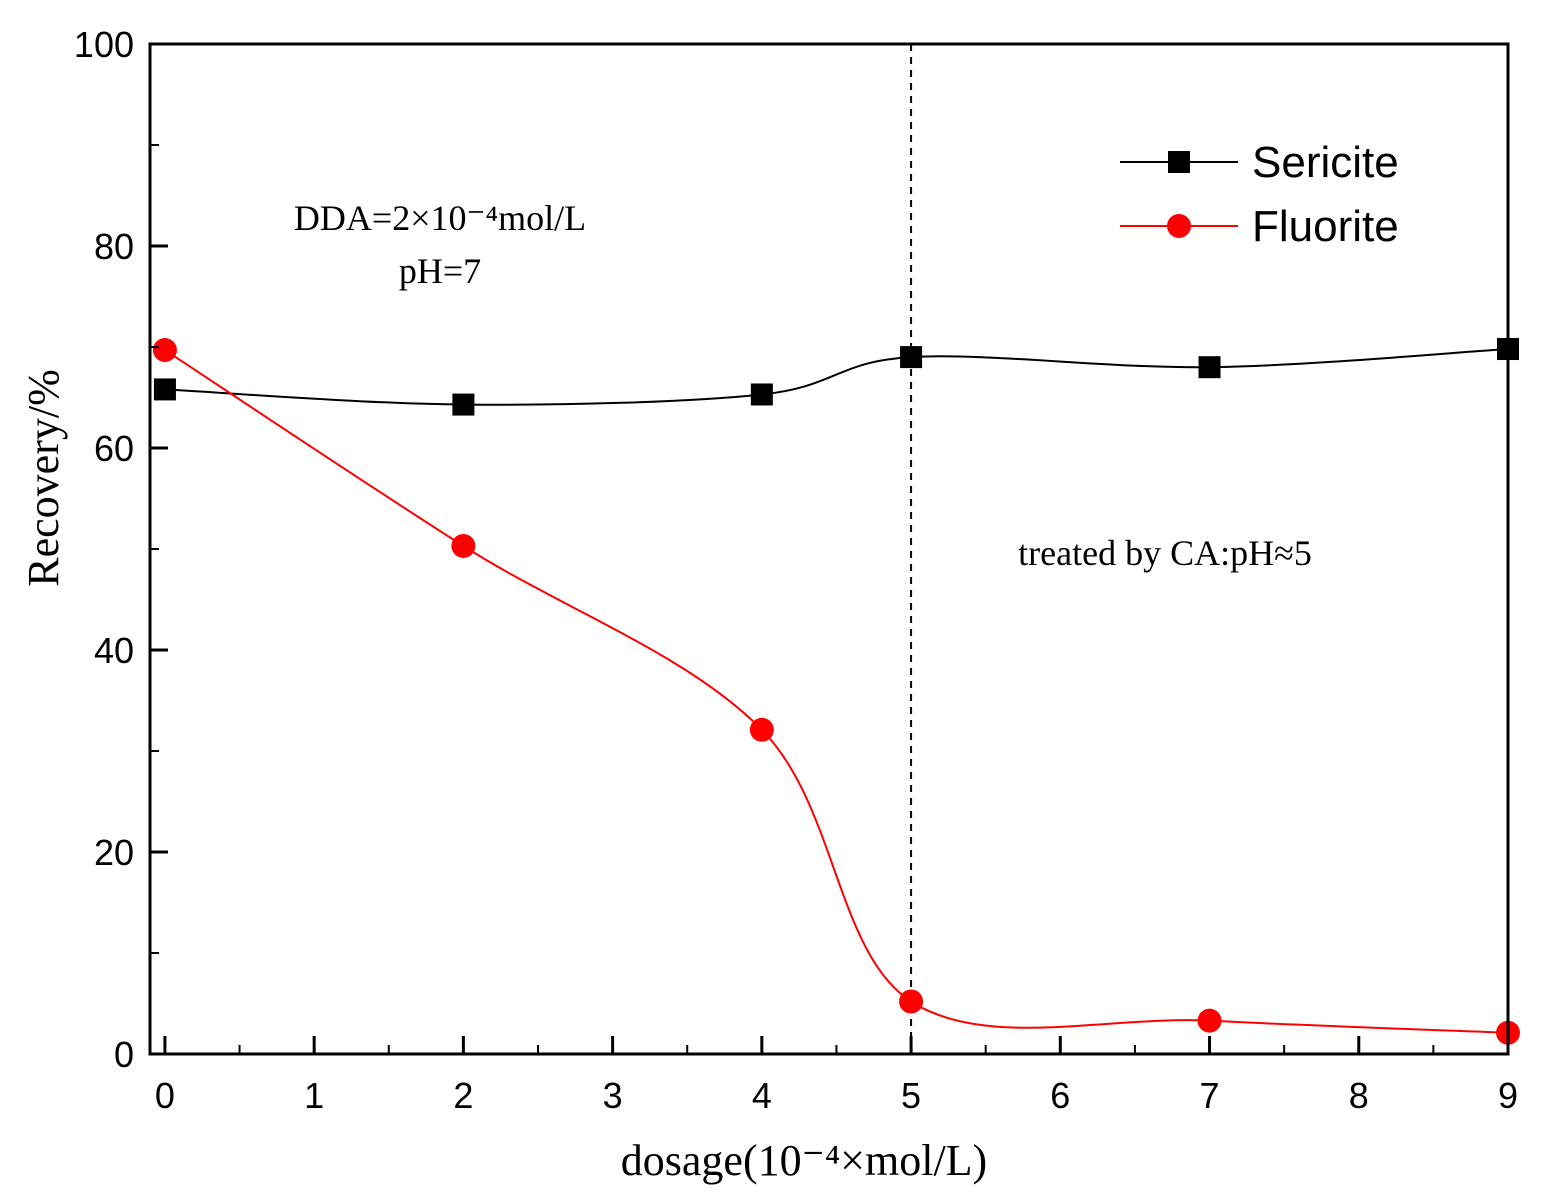 The width and height of the screenshot is (1542, 1198). What do you see at coordinates (104, 44) in the screenshot?
I see `y-tick-label-100: 100` at bounding box center [104, 44].